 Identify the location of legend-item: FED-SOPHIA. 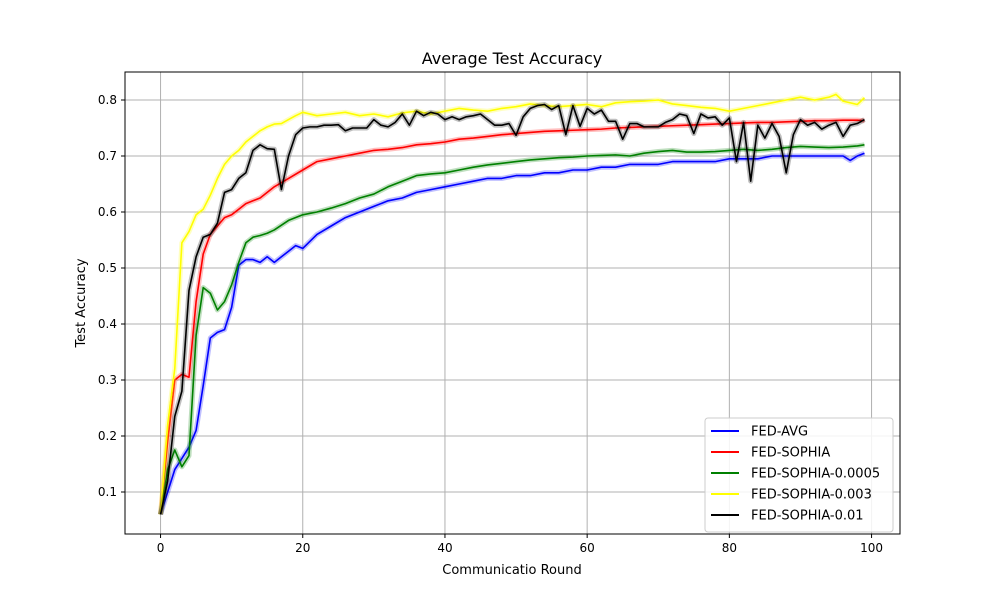
(770, 453).